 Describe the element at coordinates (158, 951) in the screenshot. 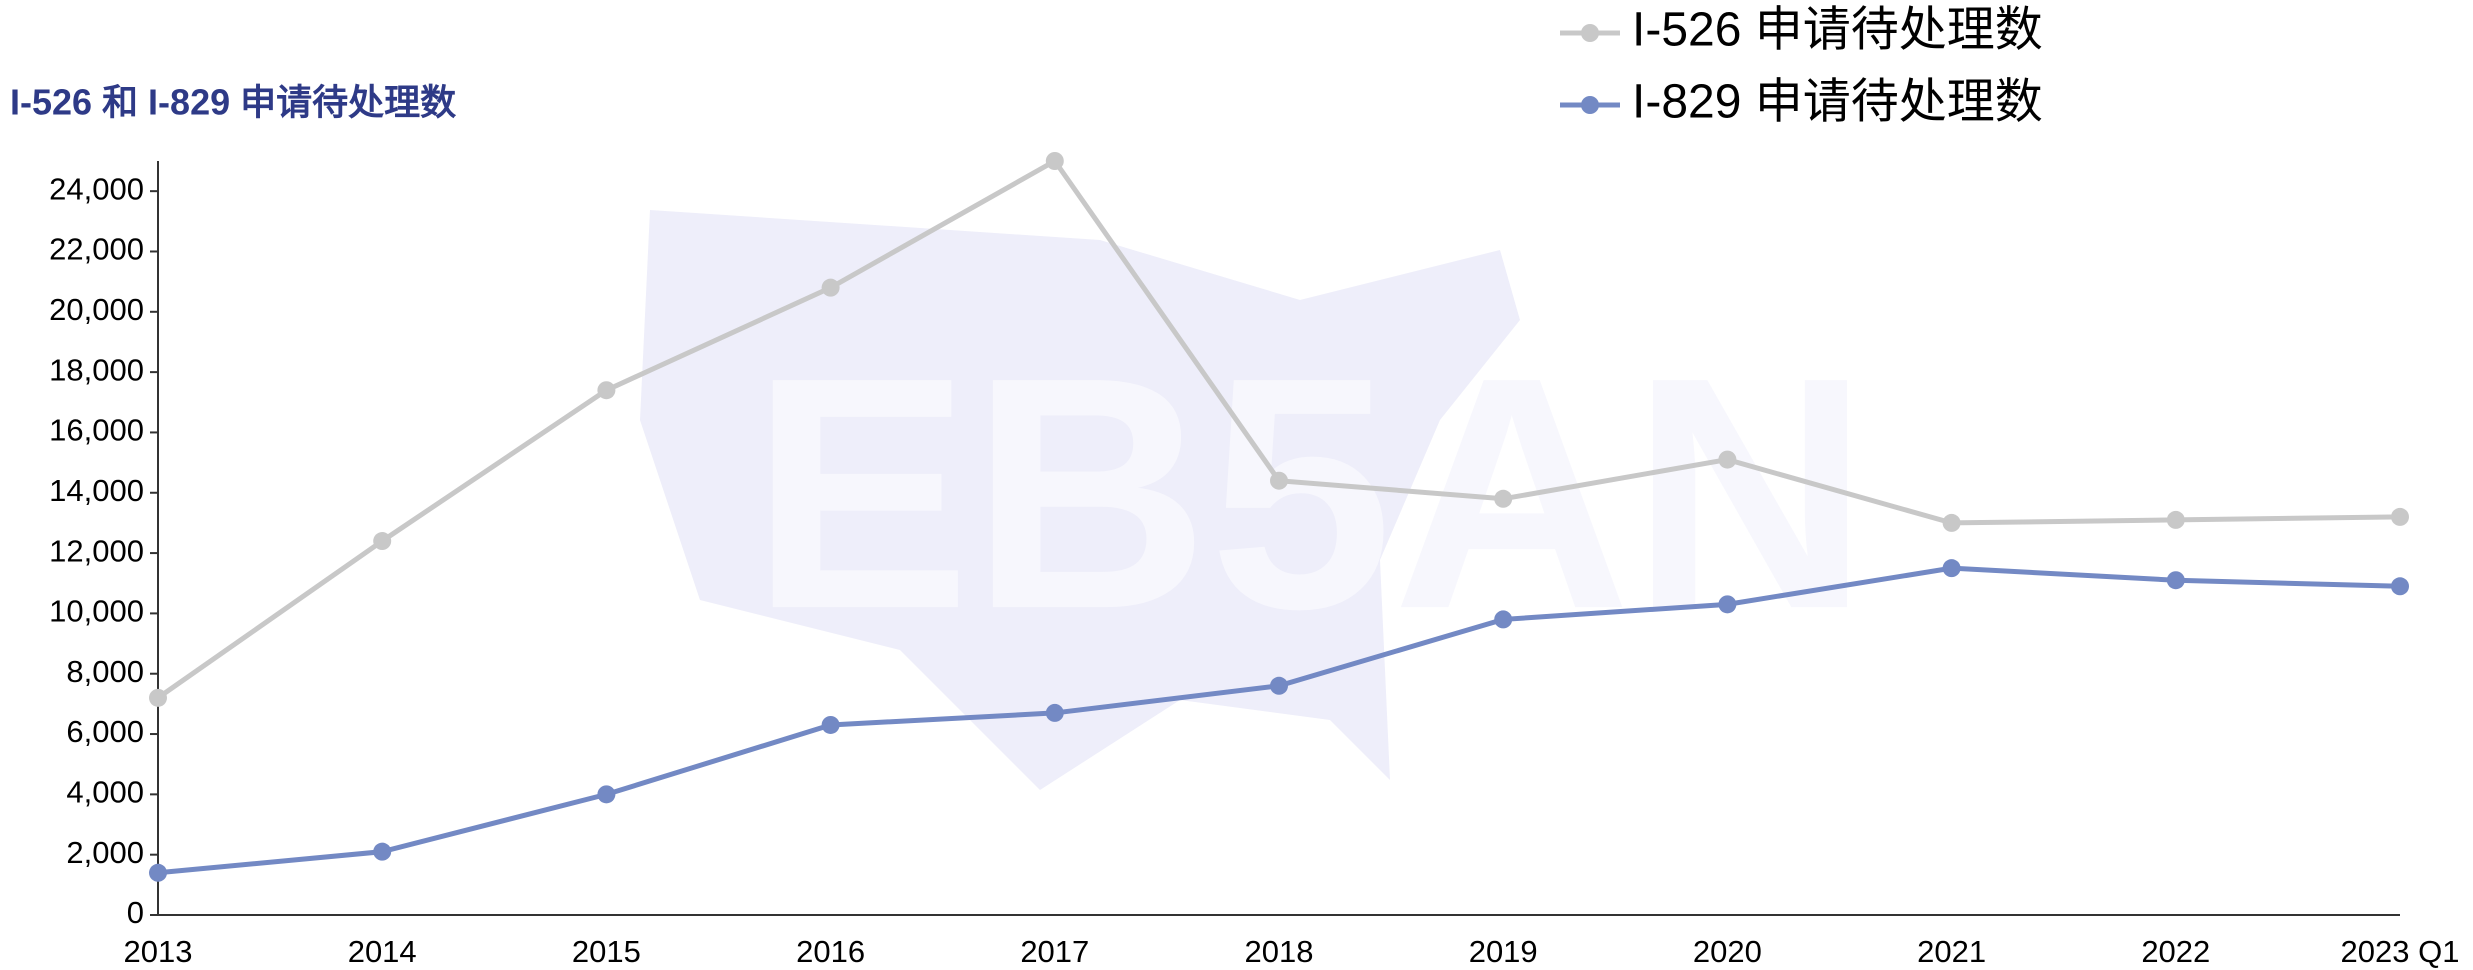

I see `x-tick-label: 2013` at that location.